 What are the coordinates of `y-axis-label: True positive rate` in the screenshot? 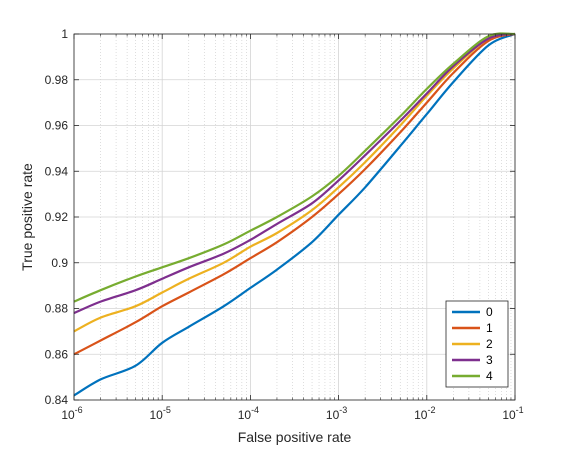 It's located at (27, 217).